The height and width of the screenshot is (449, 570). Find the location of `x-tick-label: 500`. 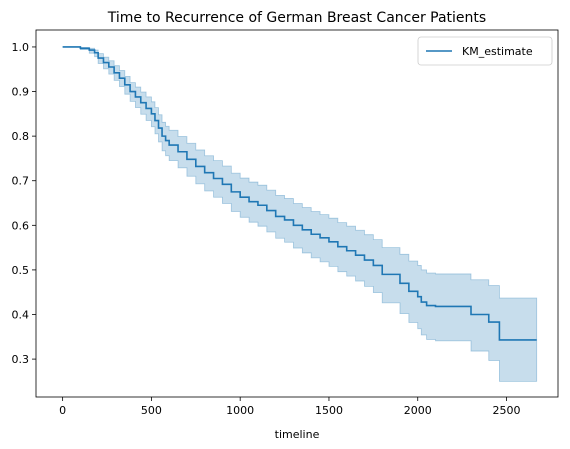

x-tick-label: 500 is located at coordinates (151, 410).